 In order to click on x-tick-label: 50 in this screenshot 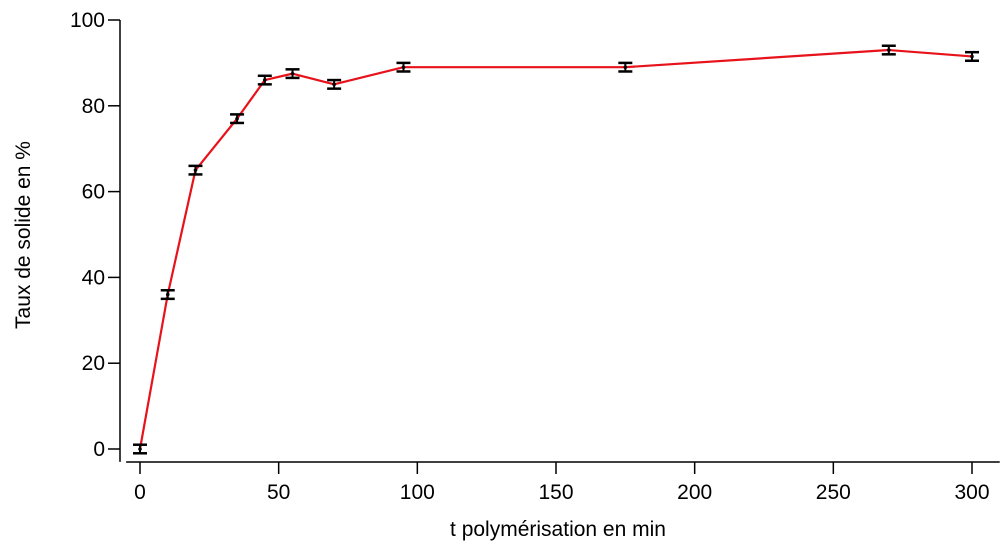, I will do `click(278, 492)`.